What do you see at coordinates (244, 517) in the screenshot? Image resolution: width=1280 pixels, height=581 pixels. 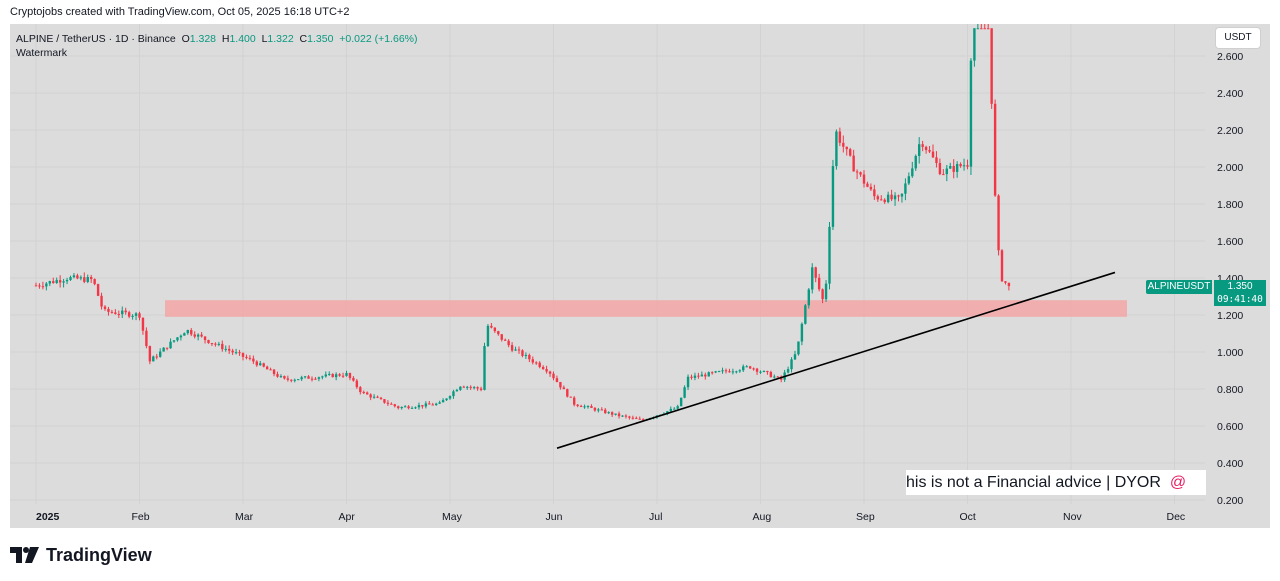 I see `time-tick-label: Mar` at bounding box center [244, 517].